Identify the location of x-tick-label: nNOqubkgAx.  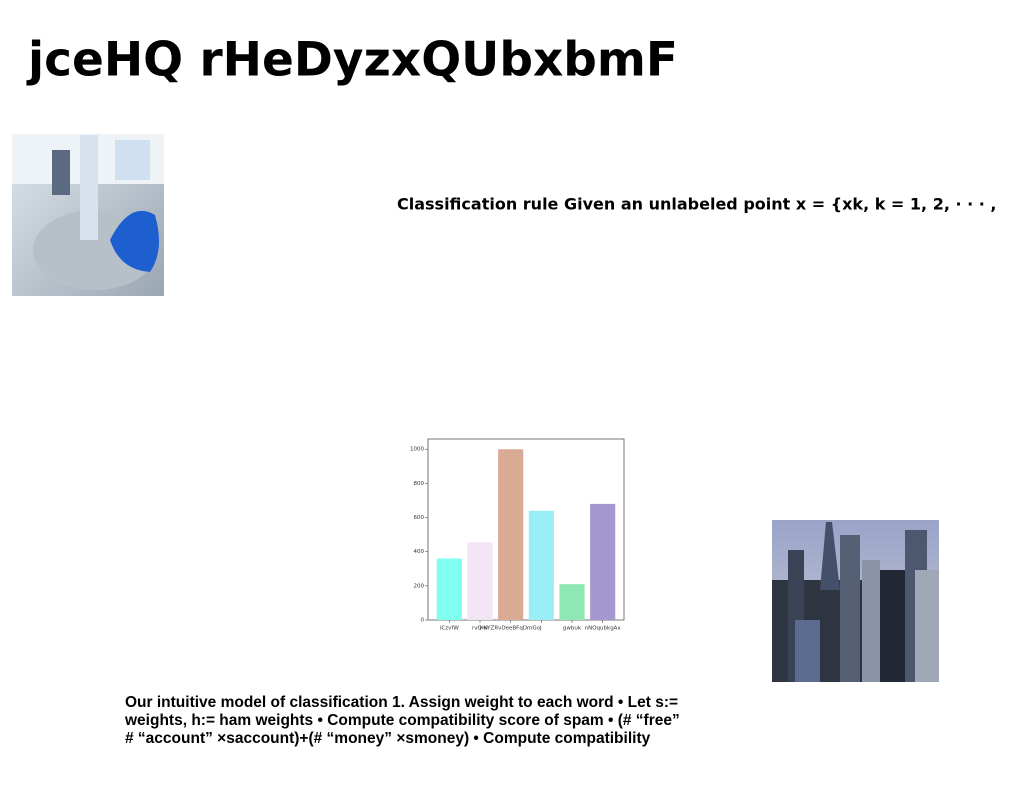
(603, 629).